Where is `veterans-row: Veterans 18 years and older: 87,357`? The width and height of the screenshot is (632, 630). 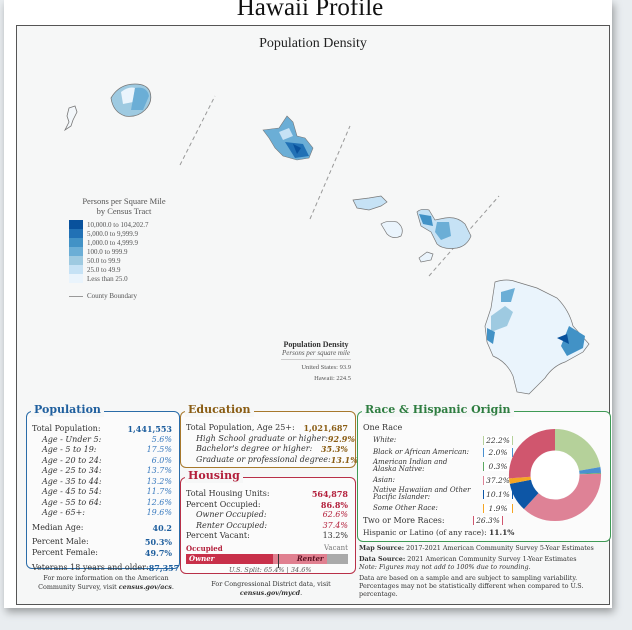 veterans-row: Veterans 18 years and older: 87,357 is located at coordinates (106, 568).